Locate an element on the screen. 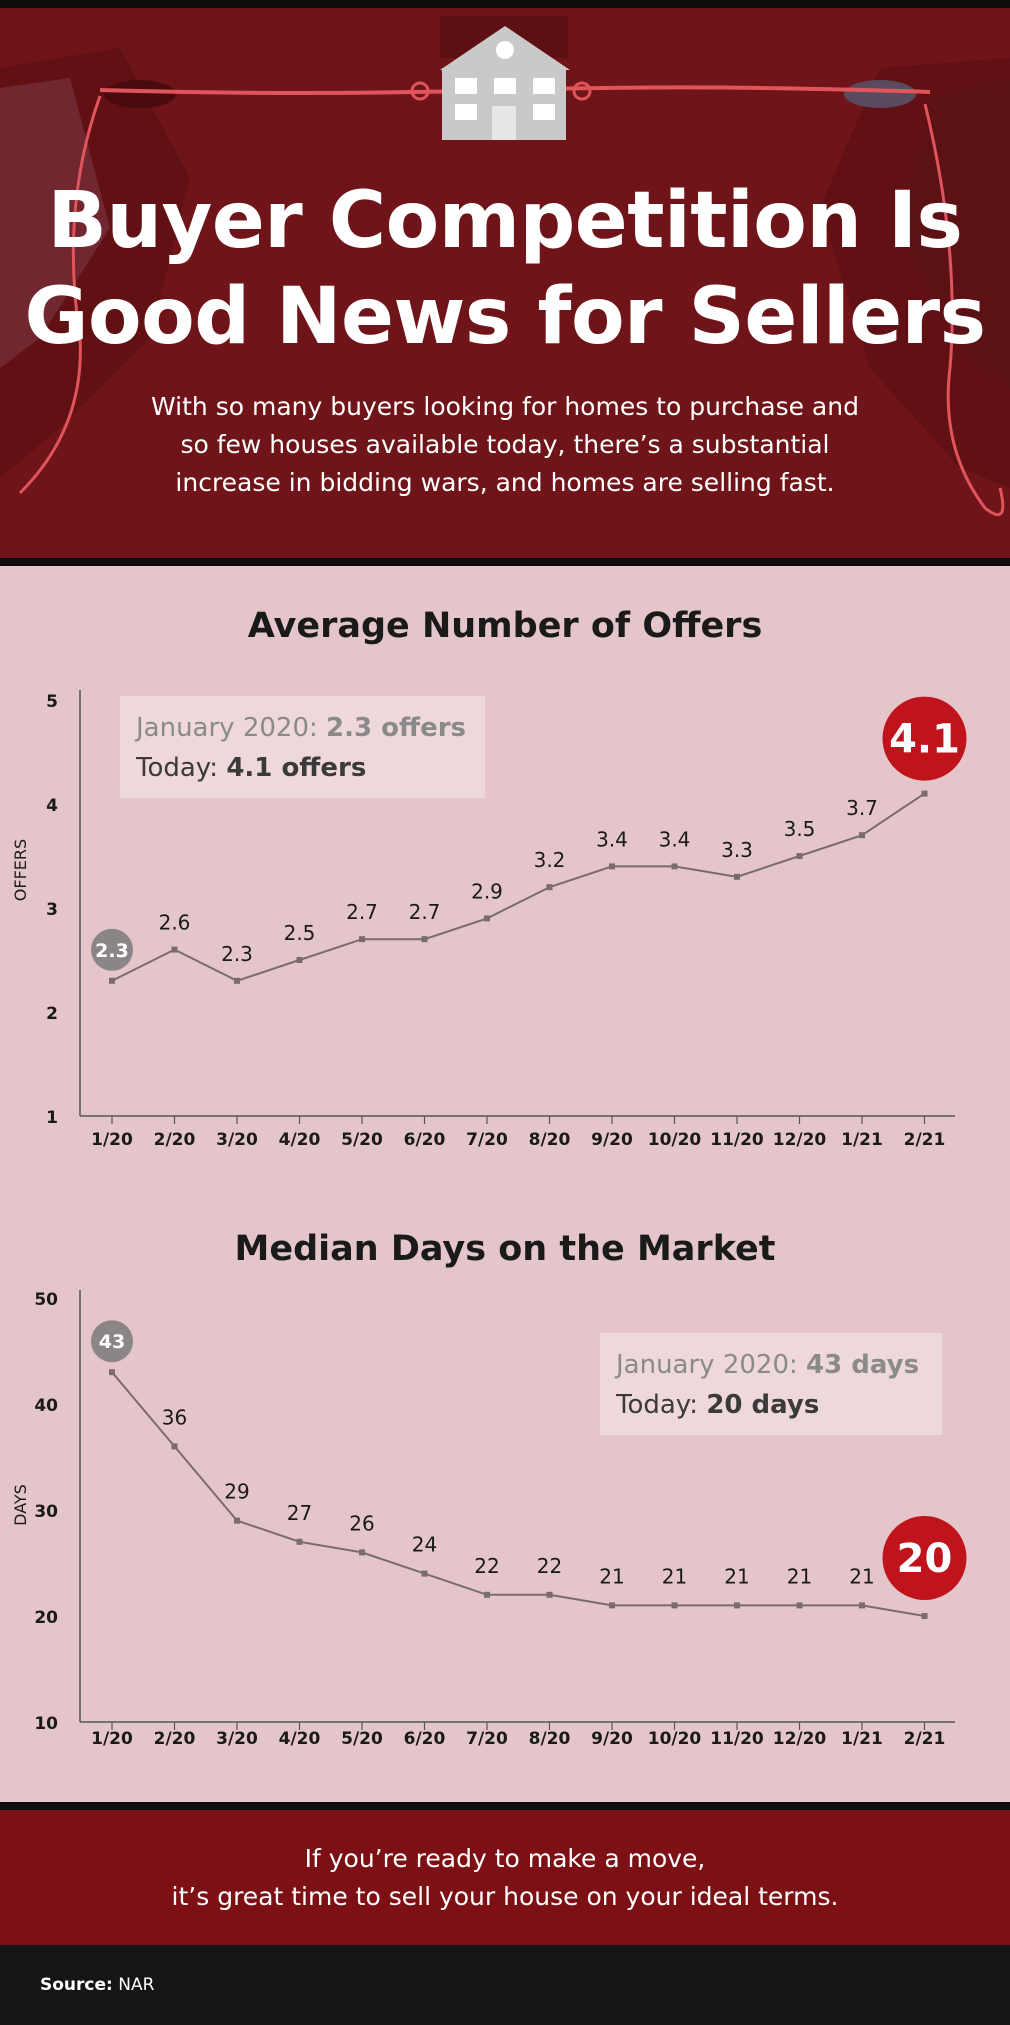 The image size is (1010, 2025). data-label: 43 is located at coordinates (112, 1342).